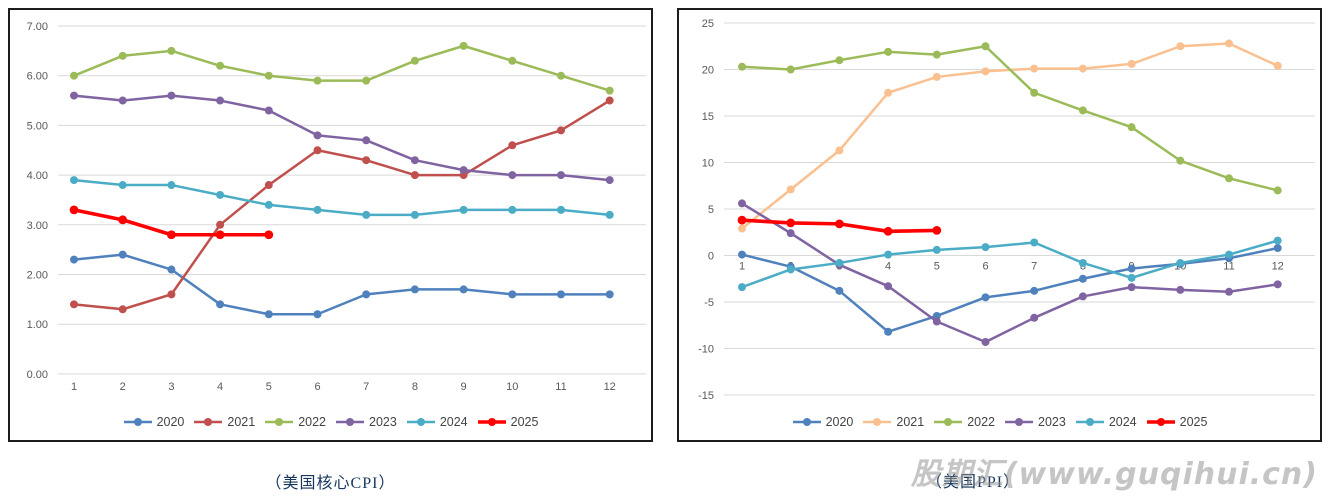  What do you see at coordinates (312, 422) in the screenshot?
I see `legend-label: 2022` at bounding box center [312, 422].